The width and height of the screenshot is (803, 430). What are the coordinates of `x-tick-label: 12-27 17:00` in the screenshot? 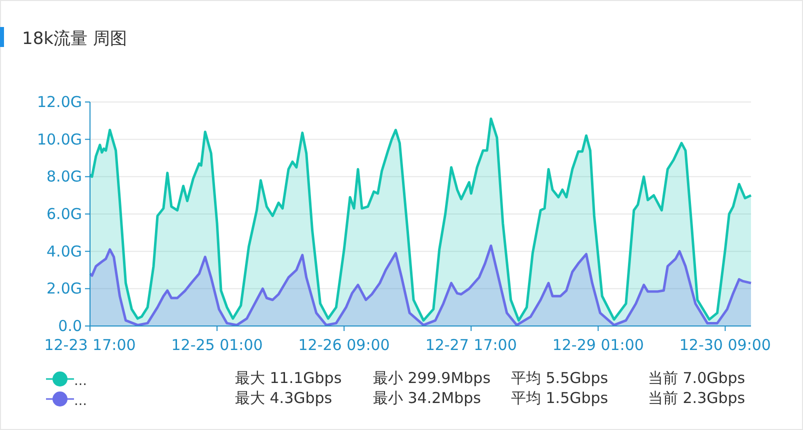 It's located at (471, 345).